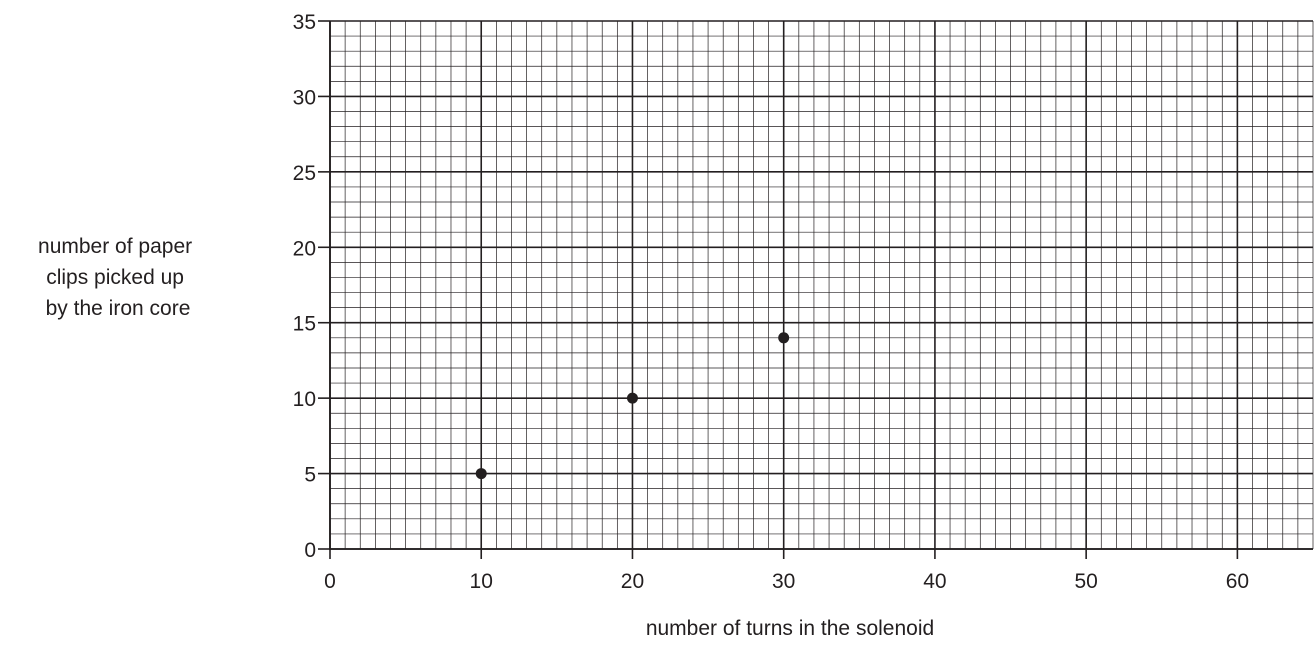 The height and width of the screenshot is (650, 1316). What do you see at coordinates (304, 97) in the screenshot?
I see `y-tick-label: 30` at bounding box center [304, 97].